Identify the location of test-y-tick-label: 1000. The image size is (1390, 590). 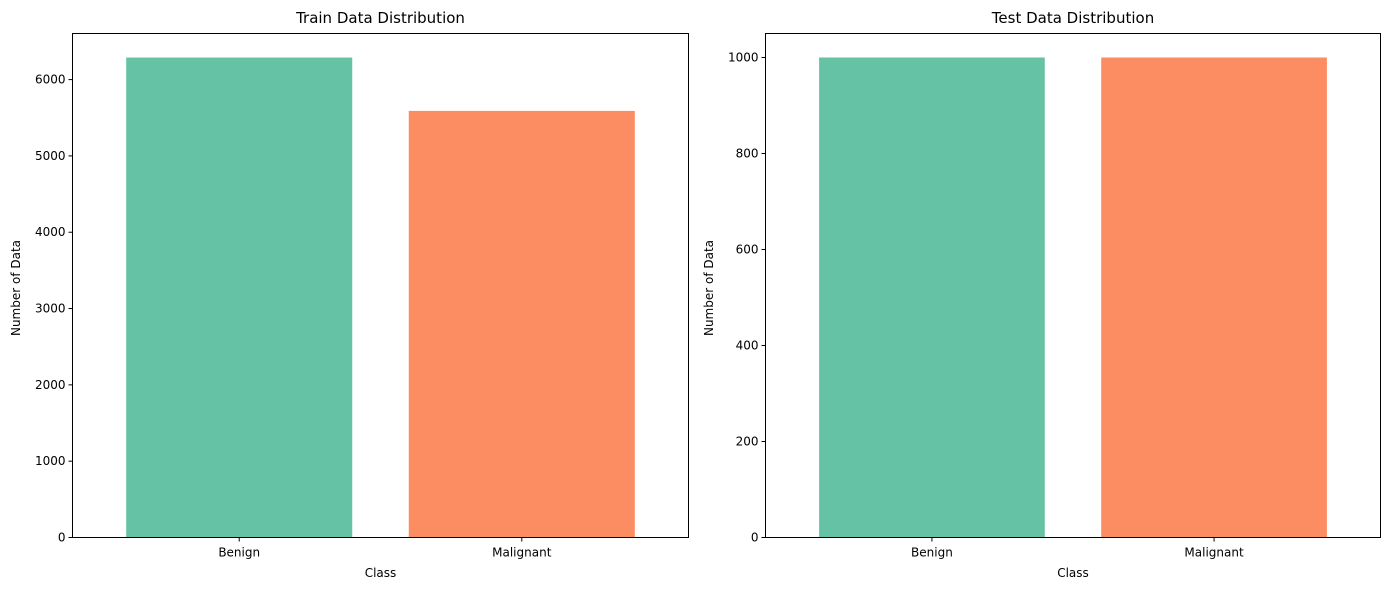
(743, 58).